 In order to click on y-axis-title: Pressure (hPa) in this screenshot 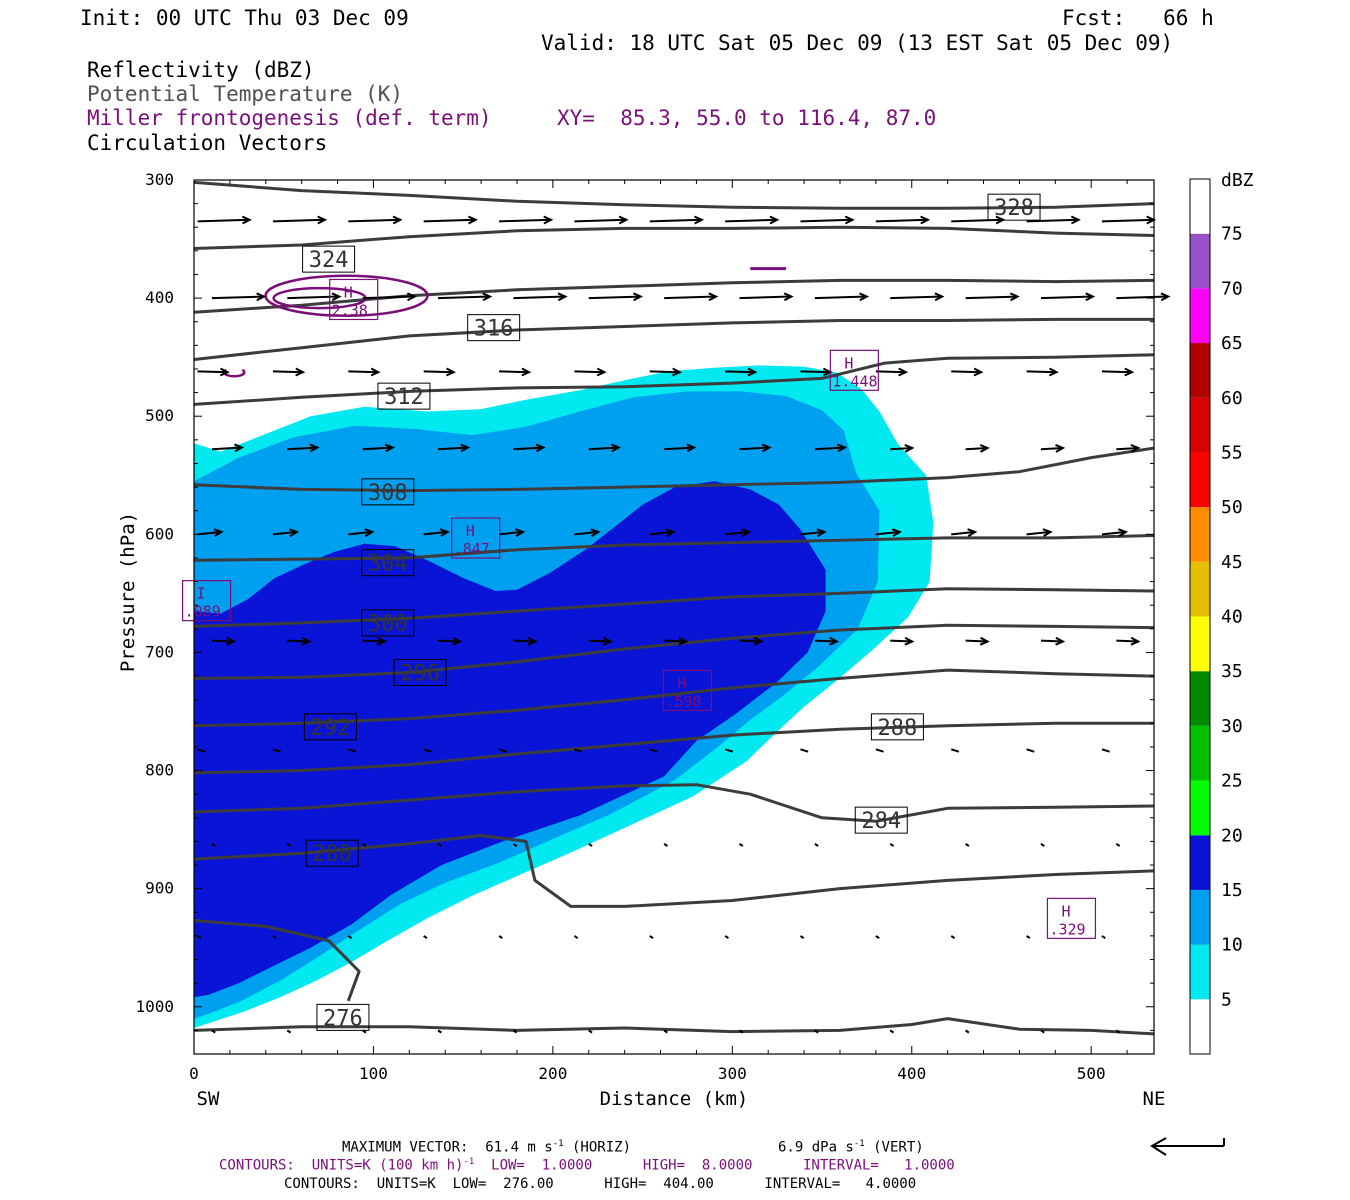, I will do `click(128, 592)`.